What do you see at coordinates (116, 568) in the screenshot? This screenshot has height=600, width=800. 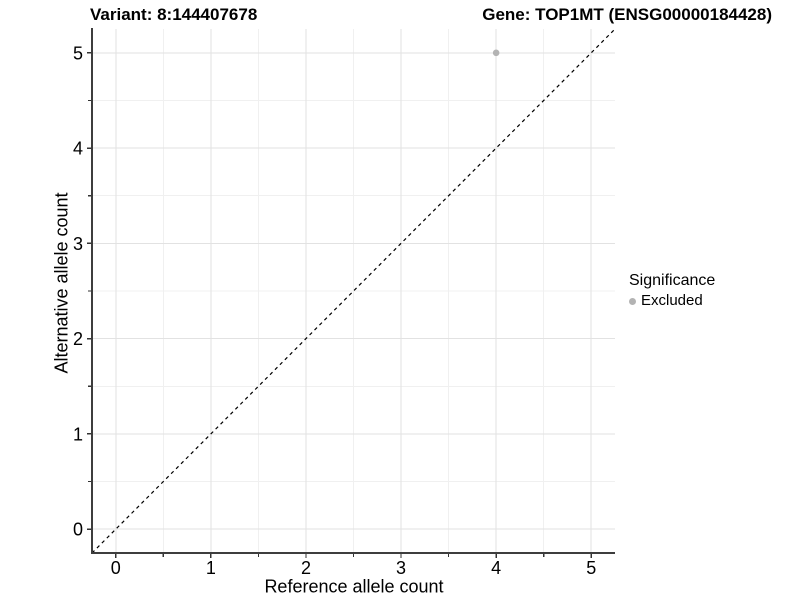 I see `x-tick-label: 0` at bounding box center [116, 568].